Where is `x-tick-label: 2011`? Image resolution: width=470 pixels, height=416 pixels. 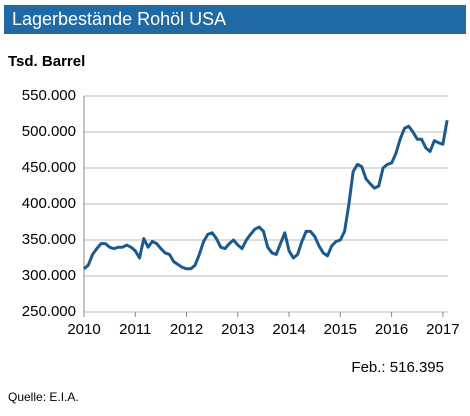
x-tick-label: 2011 is located at coordinates (135, 329).